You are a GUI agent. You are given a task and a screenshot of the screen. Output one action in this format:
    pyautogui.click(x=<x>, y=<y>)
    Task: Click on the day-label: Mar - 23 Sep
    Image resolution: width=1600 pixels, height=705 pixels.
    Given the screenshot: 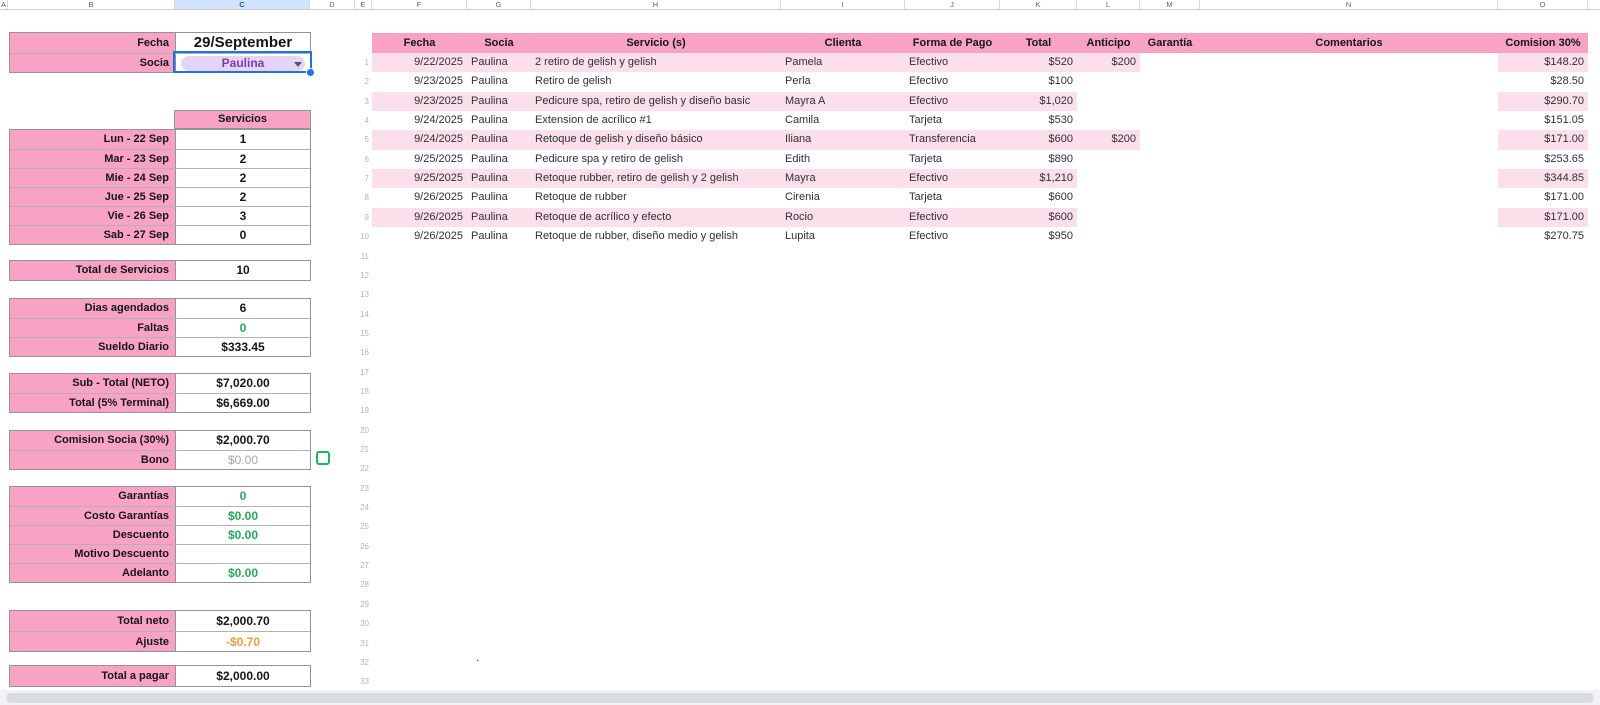 What is the action you would take?
    pyautogui.click(x=92, y=159)
    